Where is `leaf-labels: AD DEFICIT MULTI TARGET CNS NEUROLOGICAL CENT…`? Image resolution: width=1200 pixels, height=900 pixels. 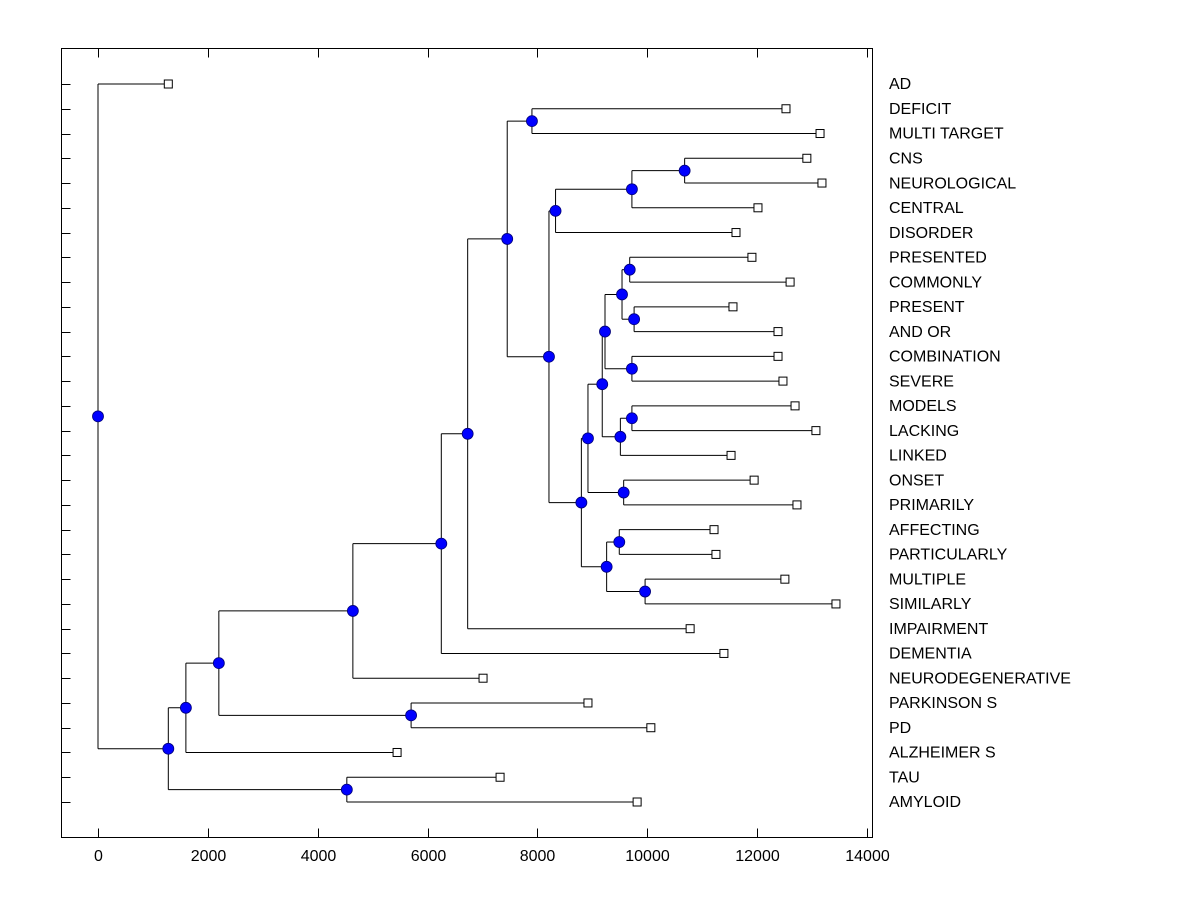
leaf-labels: AD DEFICIT MULTI TARGET CNS NEUROLOGICAL CENT… is located at coordinates (980, 443).